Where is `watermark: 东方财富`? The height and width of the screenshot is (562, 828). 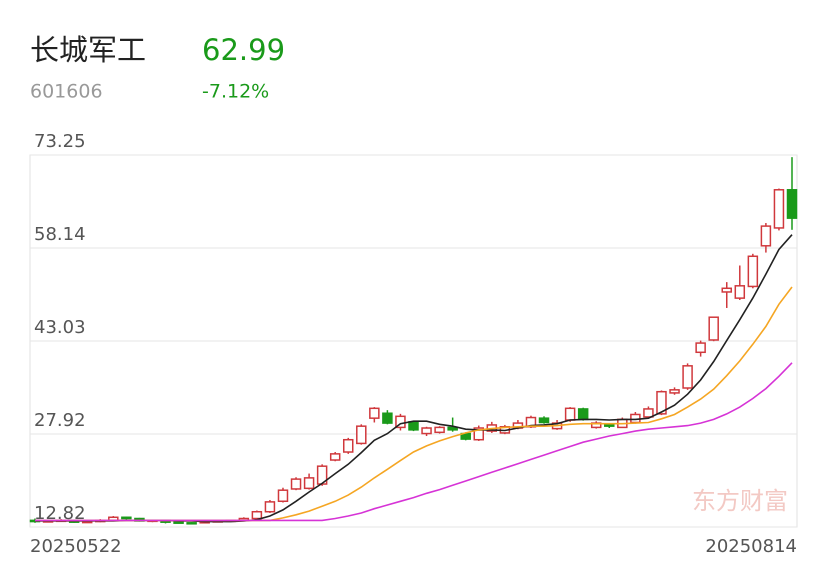 watermark: 东方财富 is located at coordinates (740, 501).